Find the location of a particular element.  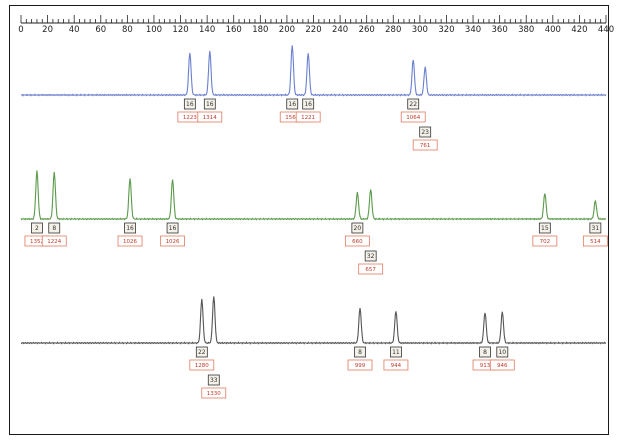

peak-height-label: 1560 is located at coordinates (292, 118).